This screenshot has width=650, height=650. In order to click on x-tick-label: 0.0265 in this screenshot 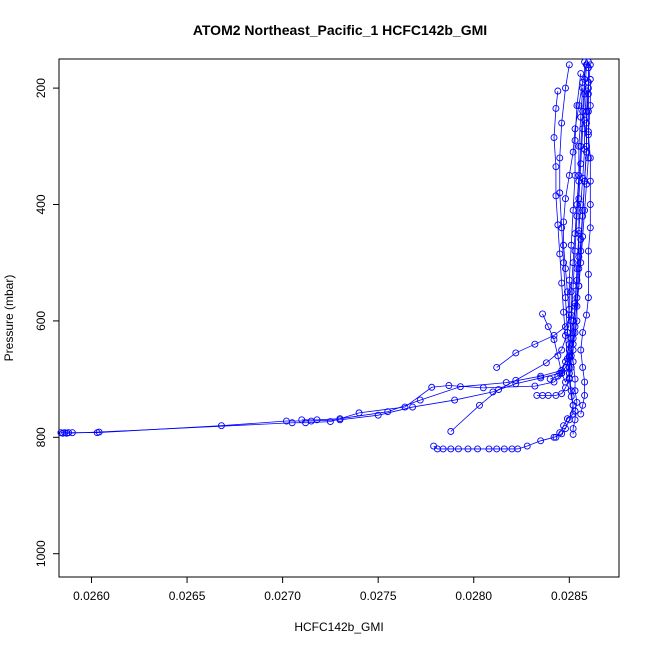, I will do `click(187, 596)`.